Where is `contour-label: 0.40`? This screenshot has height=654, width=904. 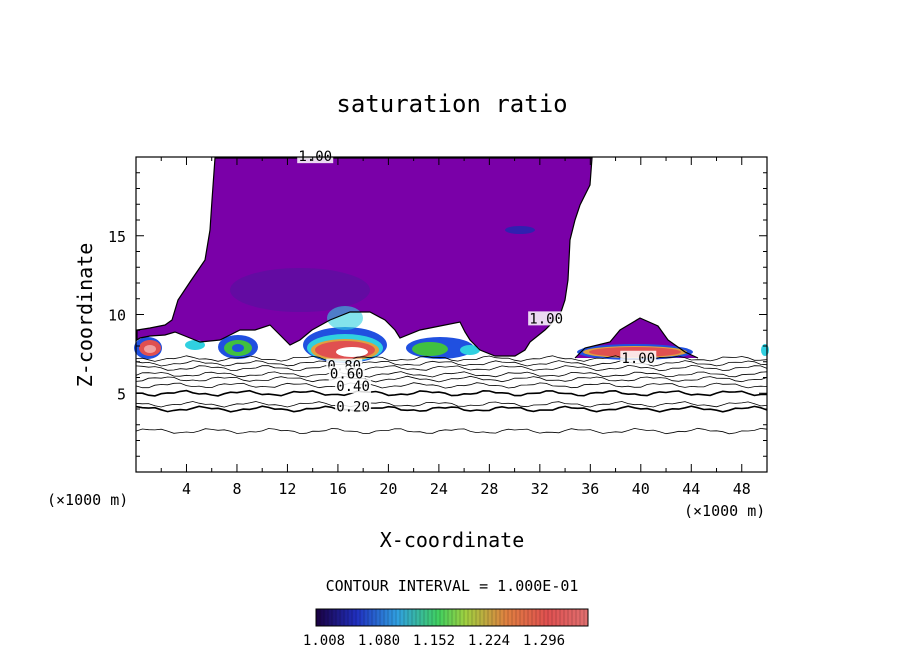 contour-label: 0.40 is located at coordinates (353, 387).